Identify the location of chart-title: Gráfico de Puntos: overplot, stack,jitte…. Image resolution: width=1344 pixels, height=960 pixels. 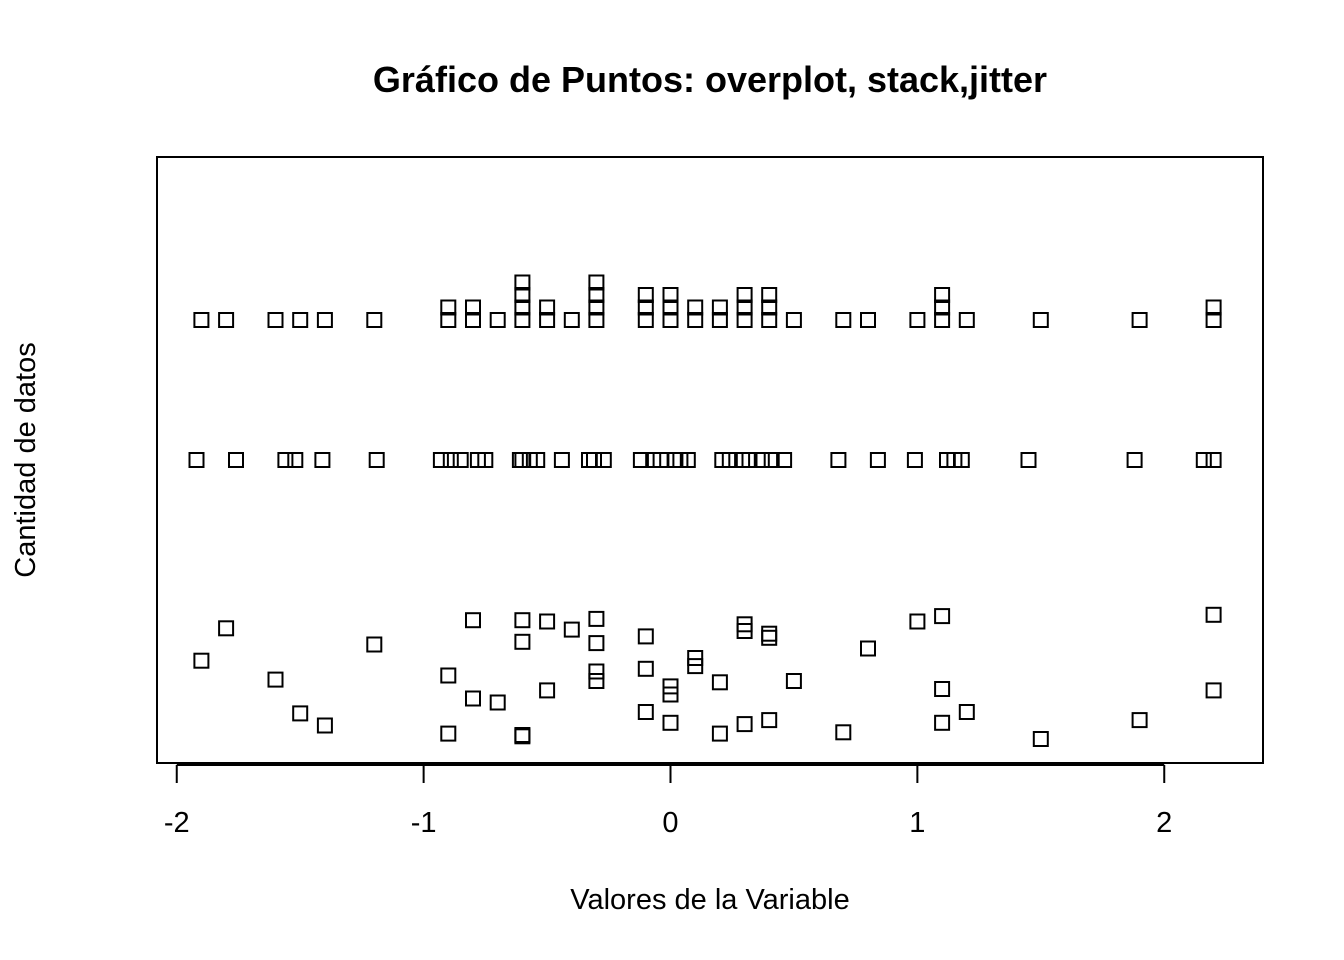
(710, 79).